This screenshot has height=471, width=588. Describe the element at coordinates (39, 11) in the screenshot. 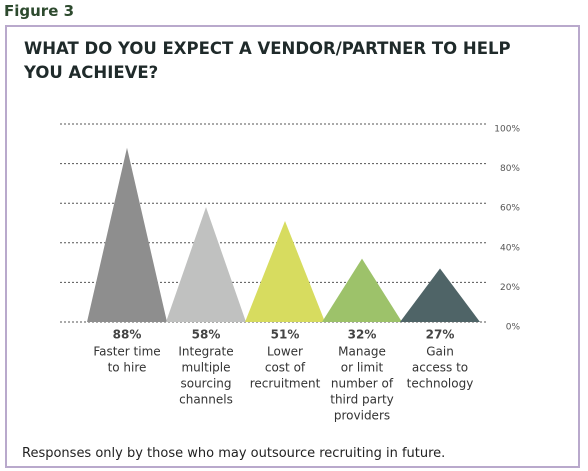

I see `figure-label: Figure 3` at that location.